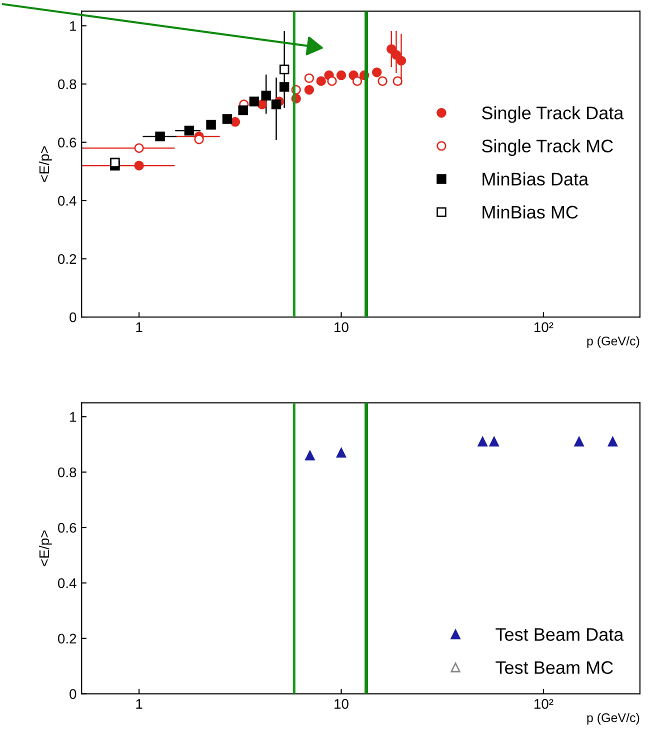  I want to click on legend-label: Test Beam MC, so click(554, 667).